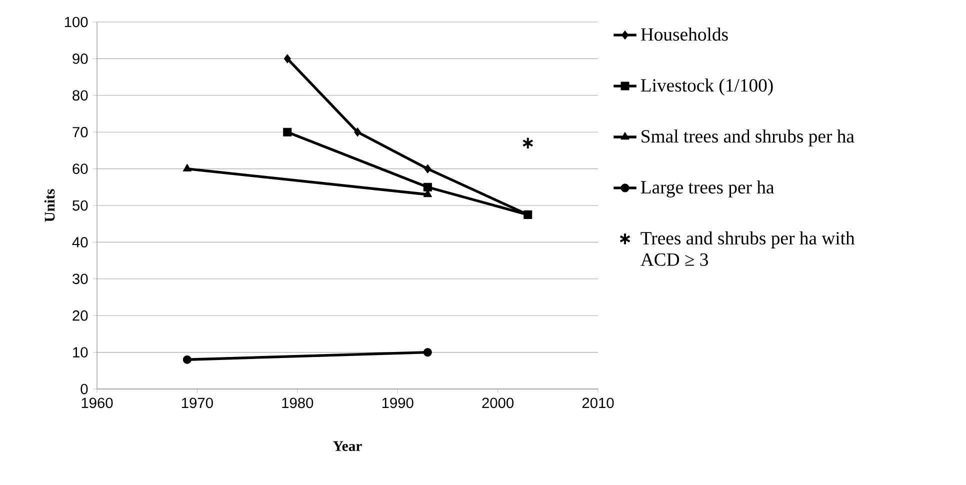  I want to click on y-tick-label: 80, so click(80, 95).